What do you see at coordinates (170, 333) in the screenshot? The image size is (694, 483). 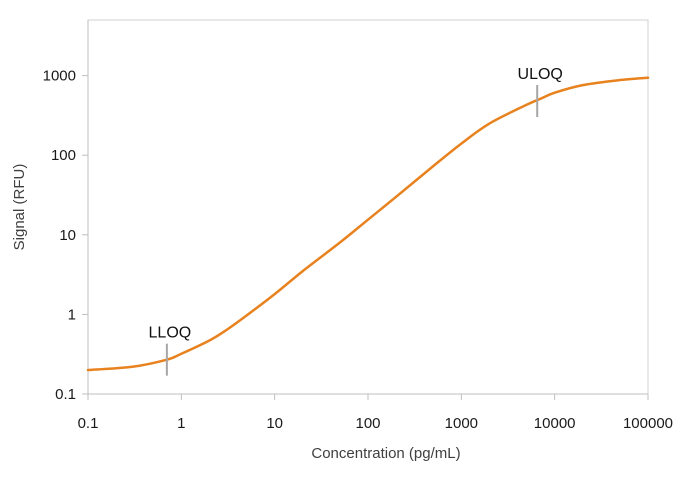 I see `annotation-label: LLOQ` at bounding box center [170, 333].